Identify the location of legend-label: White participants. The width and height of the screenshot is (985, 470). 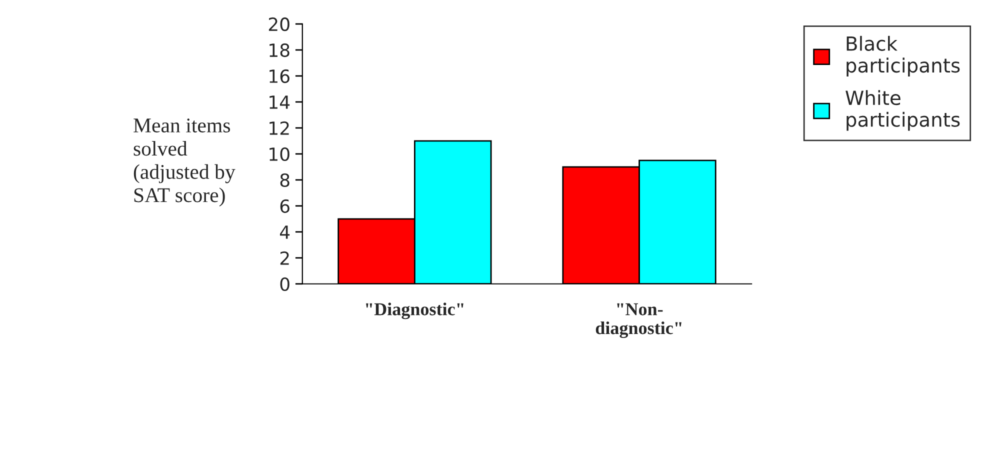
(903, 110).